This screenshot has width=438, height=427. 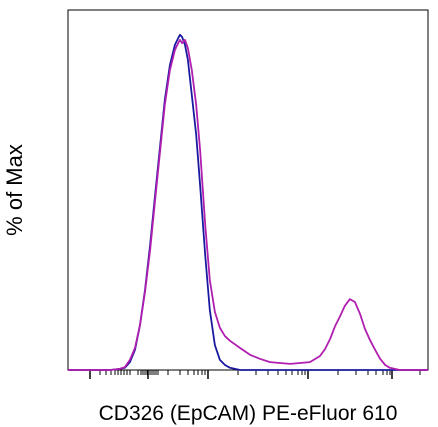 I want to click on x-axis-label: CD326 (EpCAM) PE-eFluor 610, so click(x=248, y=413).